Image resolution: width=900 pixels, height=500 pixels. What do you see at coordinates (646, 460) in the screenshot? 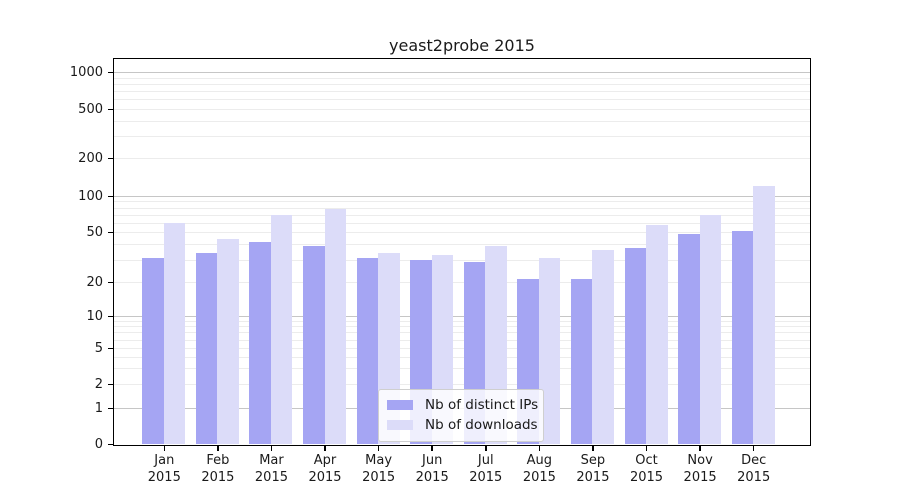
I see `x-tick-month: Oct` at bounding box center [646, 460].